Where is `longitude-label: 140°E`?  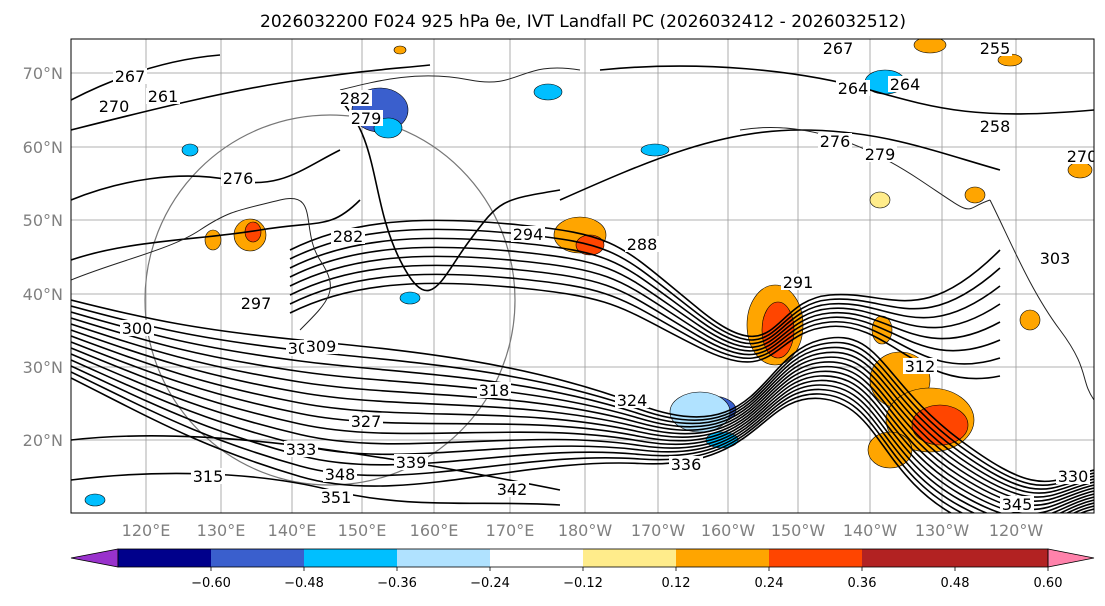
longitude-label: 140°E is located at coordinates (292, 530).